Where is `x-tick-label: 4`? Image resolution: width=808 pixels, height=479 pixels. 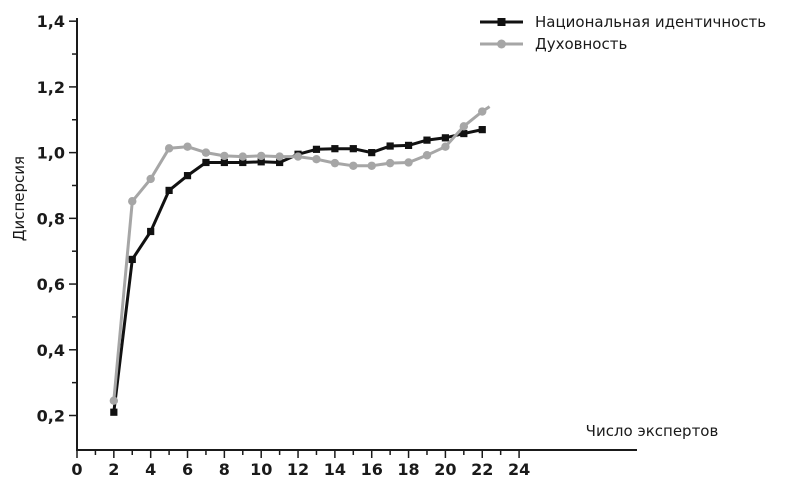
x-tick-label: 4 is located at coordinates (150, 469).